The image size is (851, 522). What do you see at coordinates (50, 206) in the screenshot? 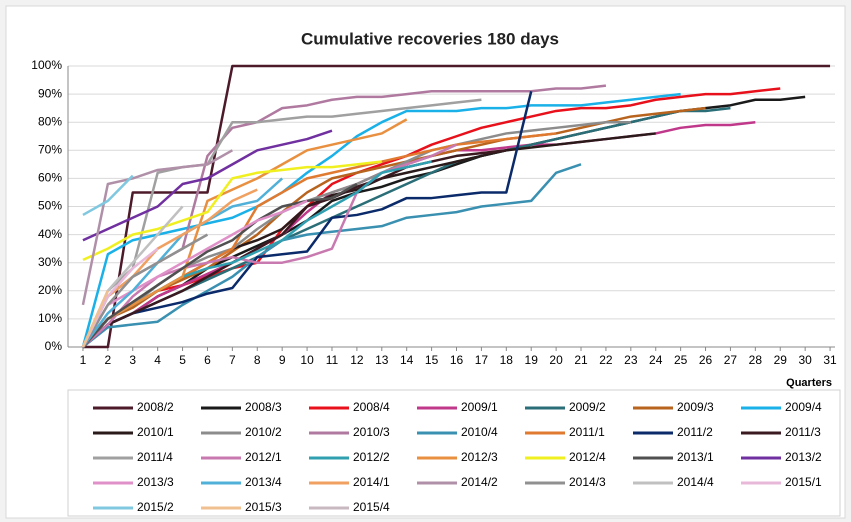
I see `y-tick-label: 50%` at bounding box center [50, 206].